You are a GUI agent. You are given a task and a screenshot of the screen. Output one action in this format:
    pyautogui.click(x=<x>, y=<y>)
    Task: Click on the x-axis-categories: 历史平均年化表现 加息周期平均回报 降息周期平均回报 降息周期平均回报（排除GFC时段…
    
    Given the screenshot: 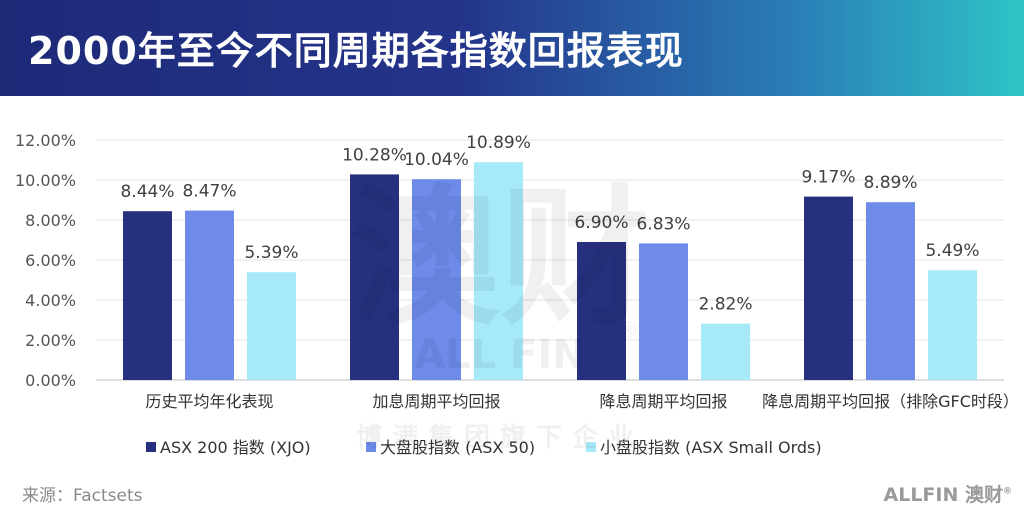 What is the action you would take?
    pyautogui.click(x=581, y=401)
    